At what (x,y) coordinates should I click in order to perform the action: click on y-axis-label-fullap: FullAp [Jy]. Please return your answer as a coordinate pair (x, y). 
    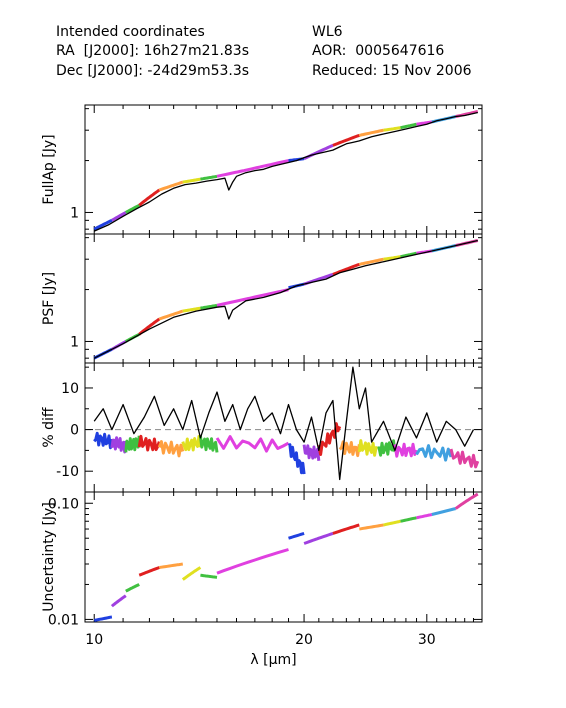
    Looking at the image, I should click on (49, 169).